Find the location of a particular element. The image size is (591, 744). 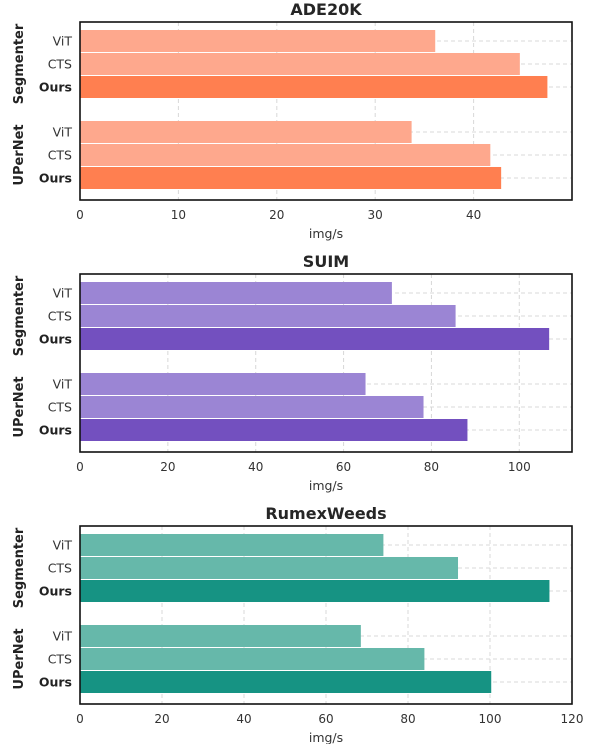

x-tick-label: 10 is located at coordinates (178, 215).